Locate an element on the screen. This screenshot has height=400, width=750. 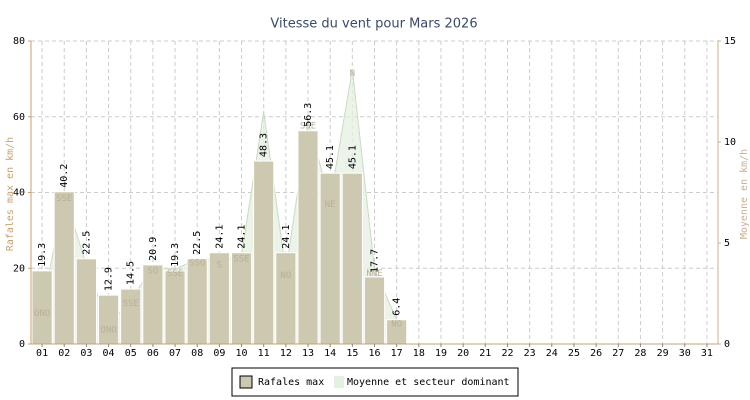
x-tick-label: 12 is located at coordinates (286, 353).